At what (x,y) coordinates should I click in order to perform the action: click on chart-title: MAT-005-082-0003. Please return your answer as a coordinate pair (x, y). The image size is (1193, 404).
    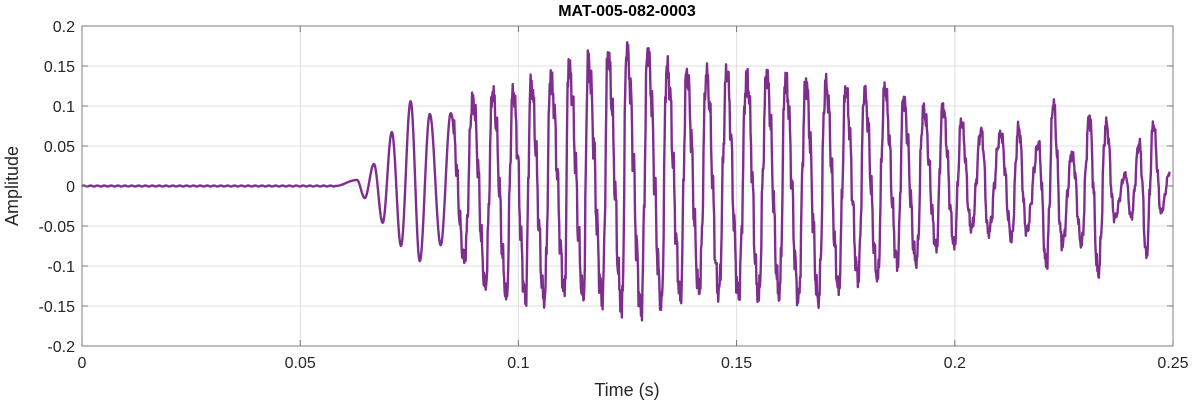
    Looking at the image, I should click on (627, 11).